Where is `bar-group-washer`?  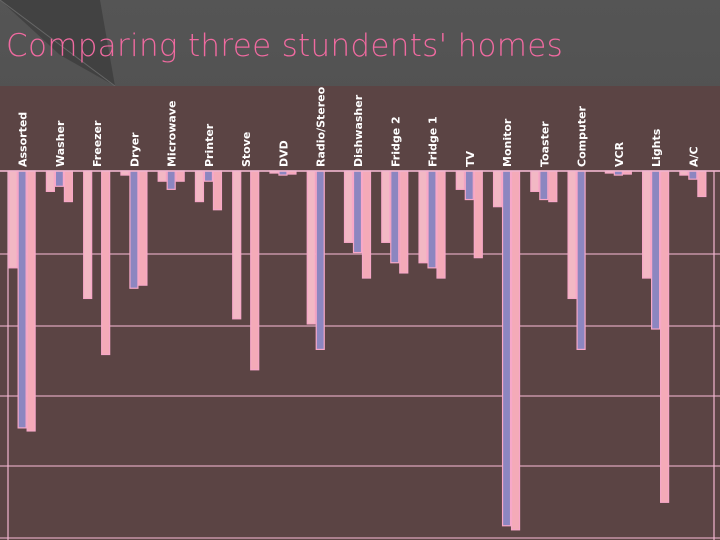
bar-group-washer is located at coordinates (59, 186).